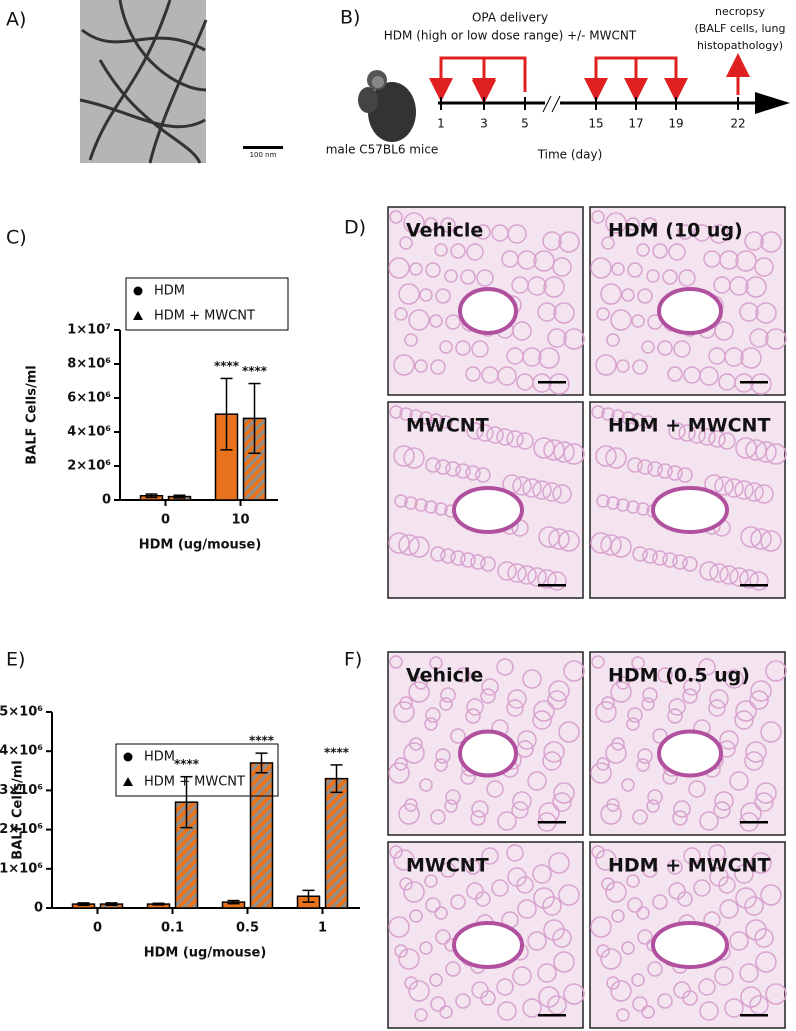 Image resolution: width=796 pixels, height=1031 pixels. What do you see at coordinates (740, 11) in the screenshot?
I see `necropsy-label: necropsy` at bounding box center [740, 11].